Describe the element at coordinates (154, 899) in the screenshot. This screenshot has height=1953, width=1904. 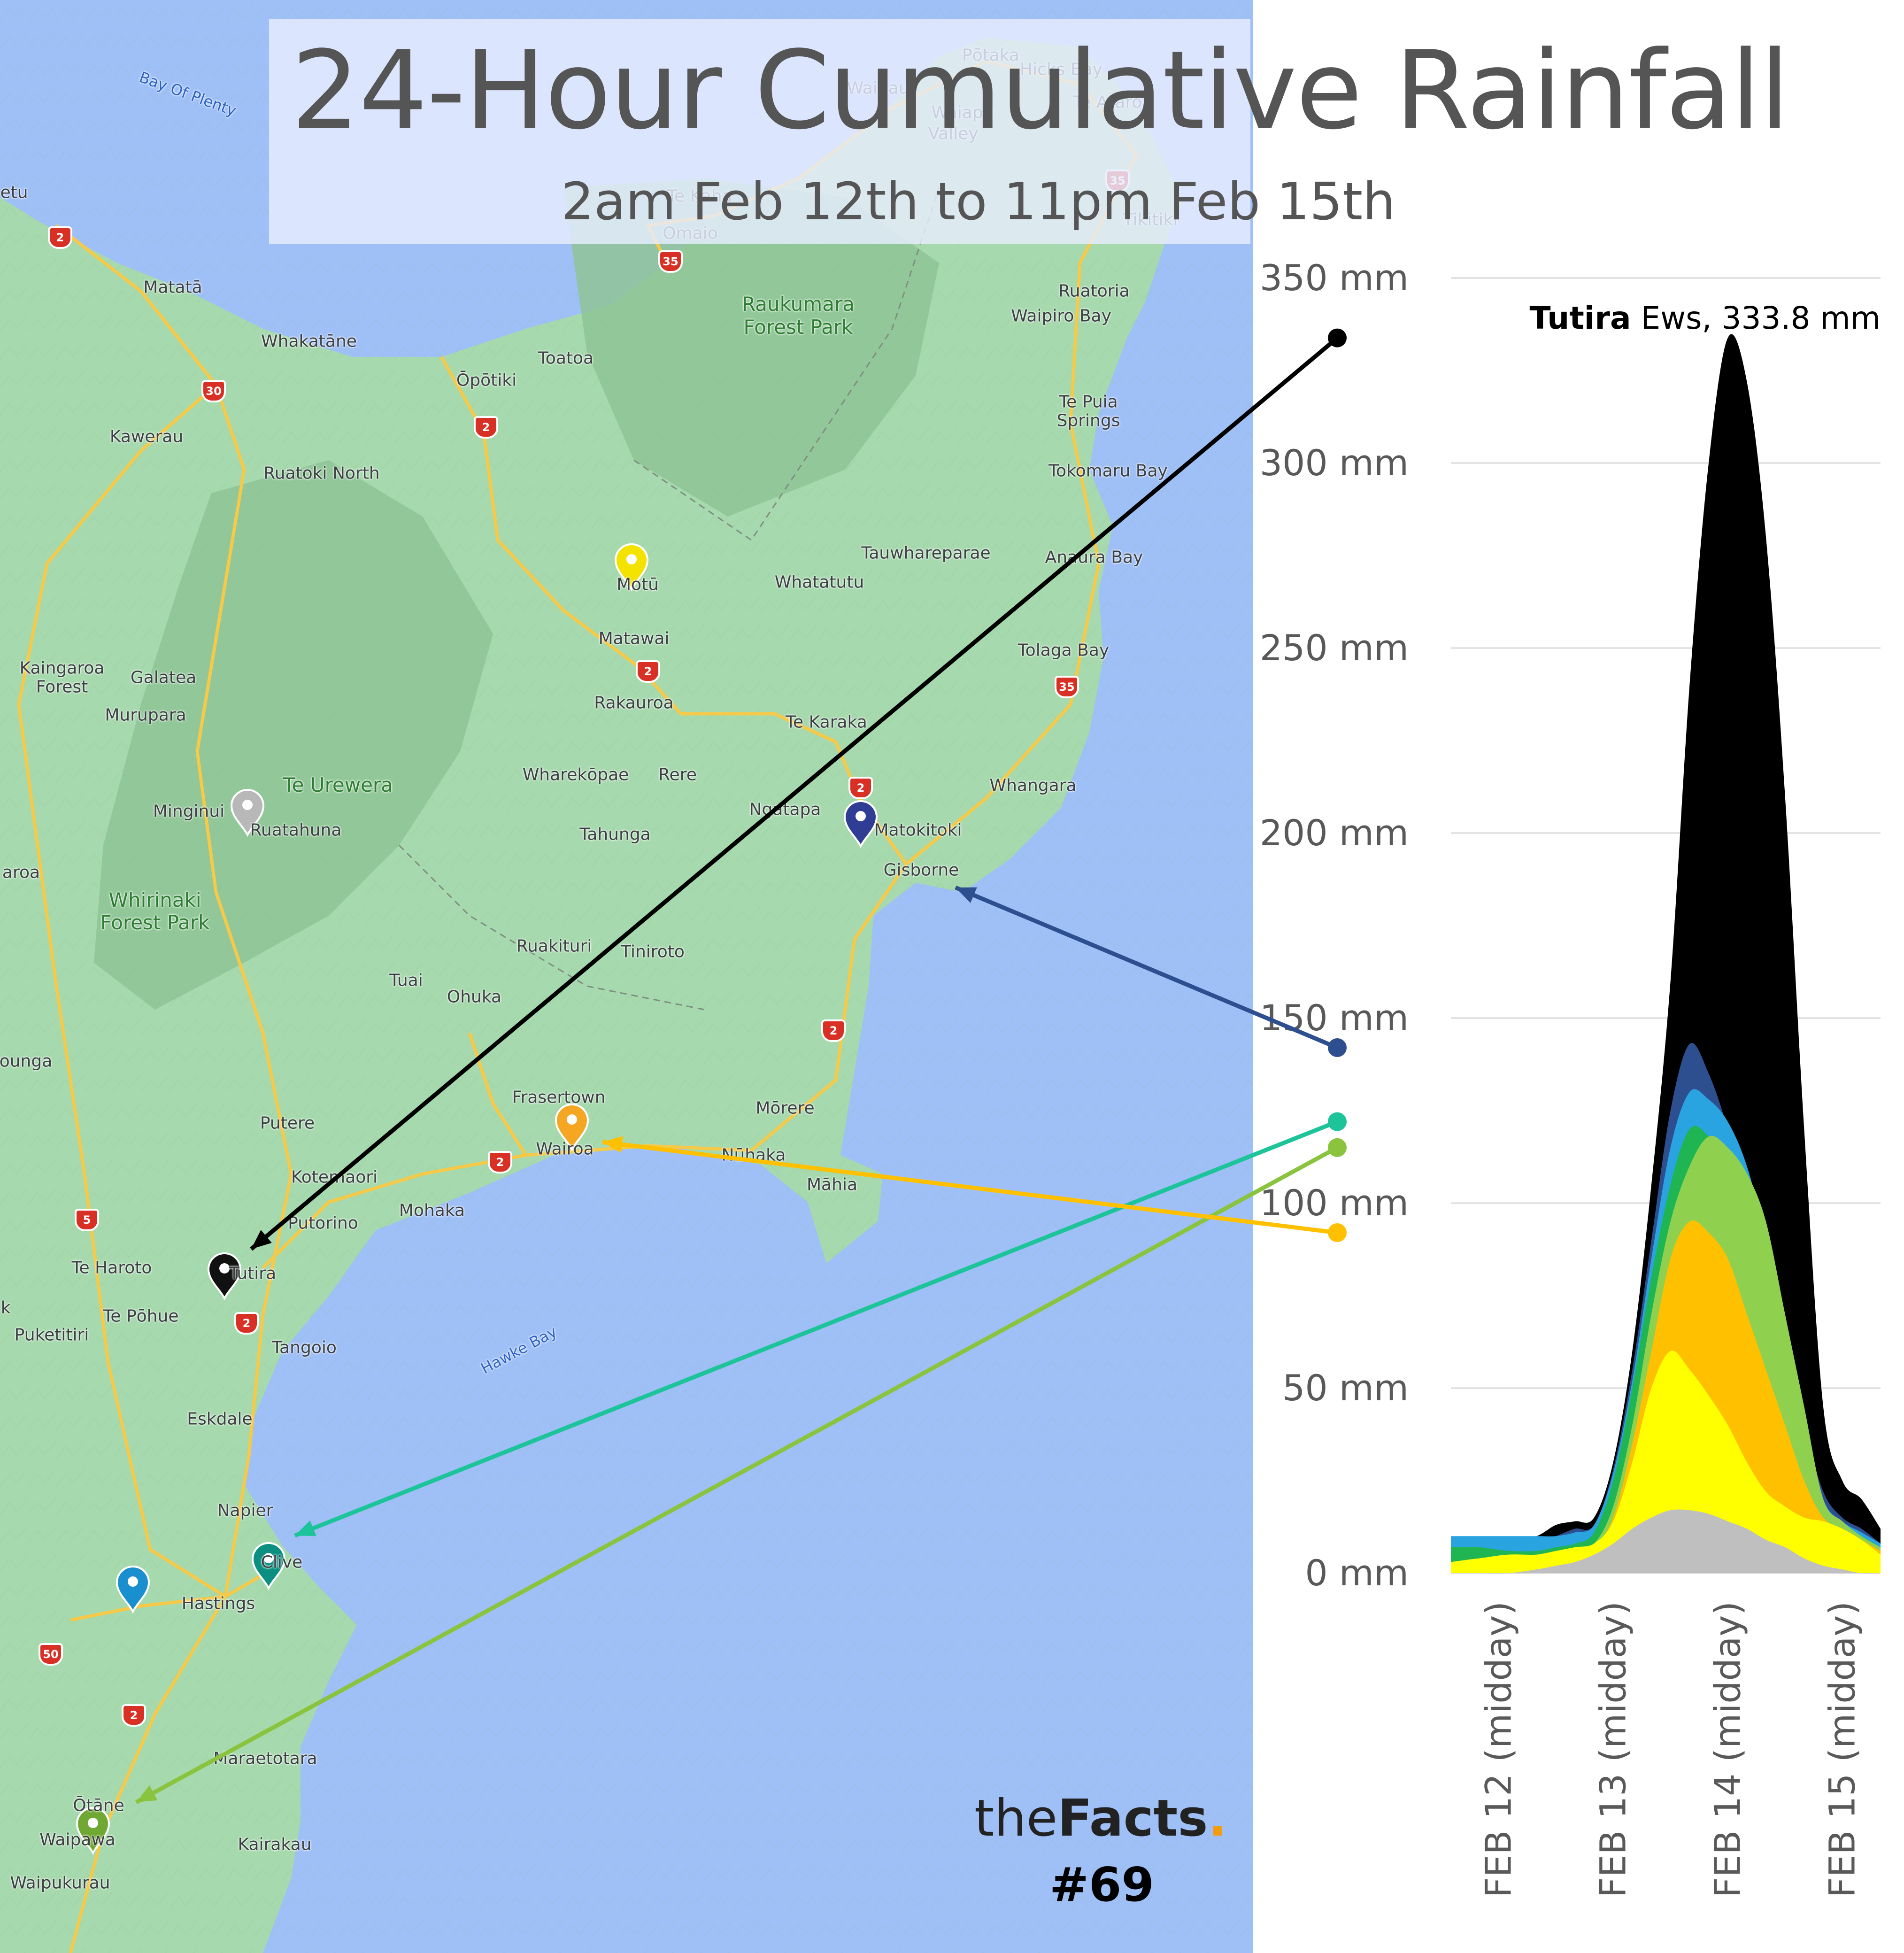
I see `park-label: Whirinaki` at that location.